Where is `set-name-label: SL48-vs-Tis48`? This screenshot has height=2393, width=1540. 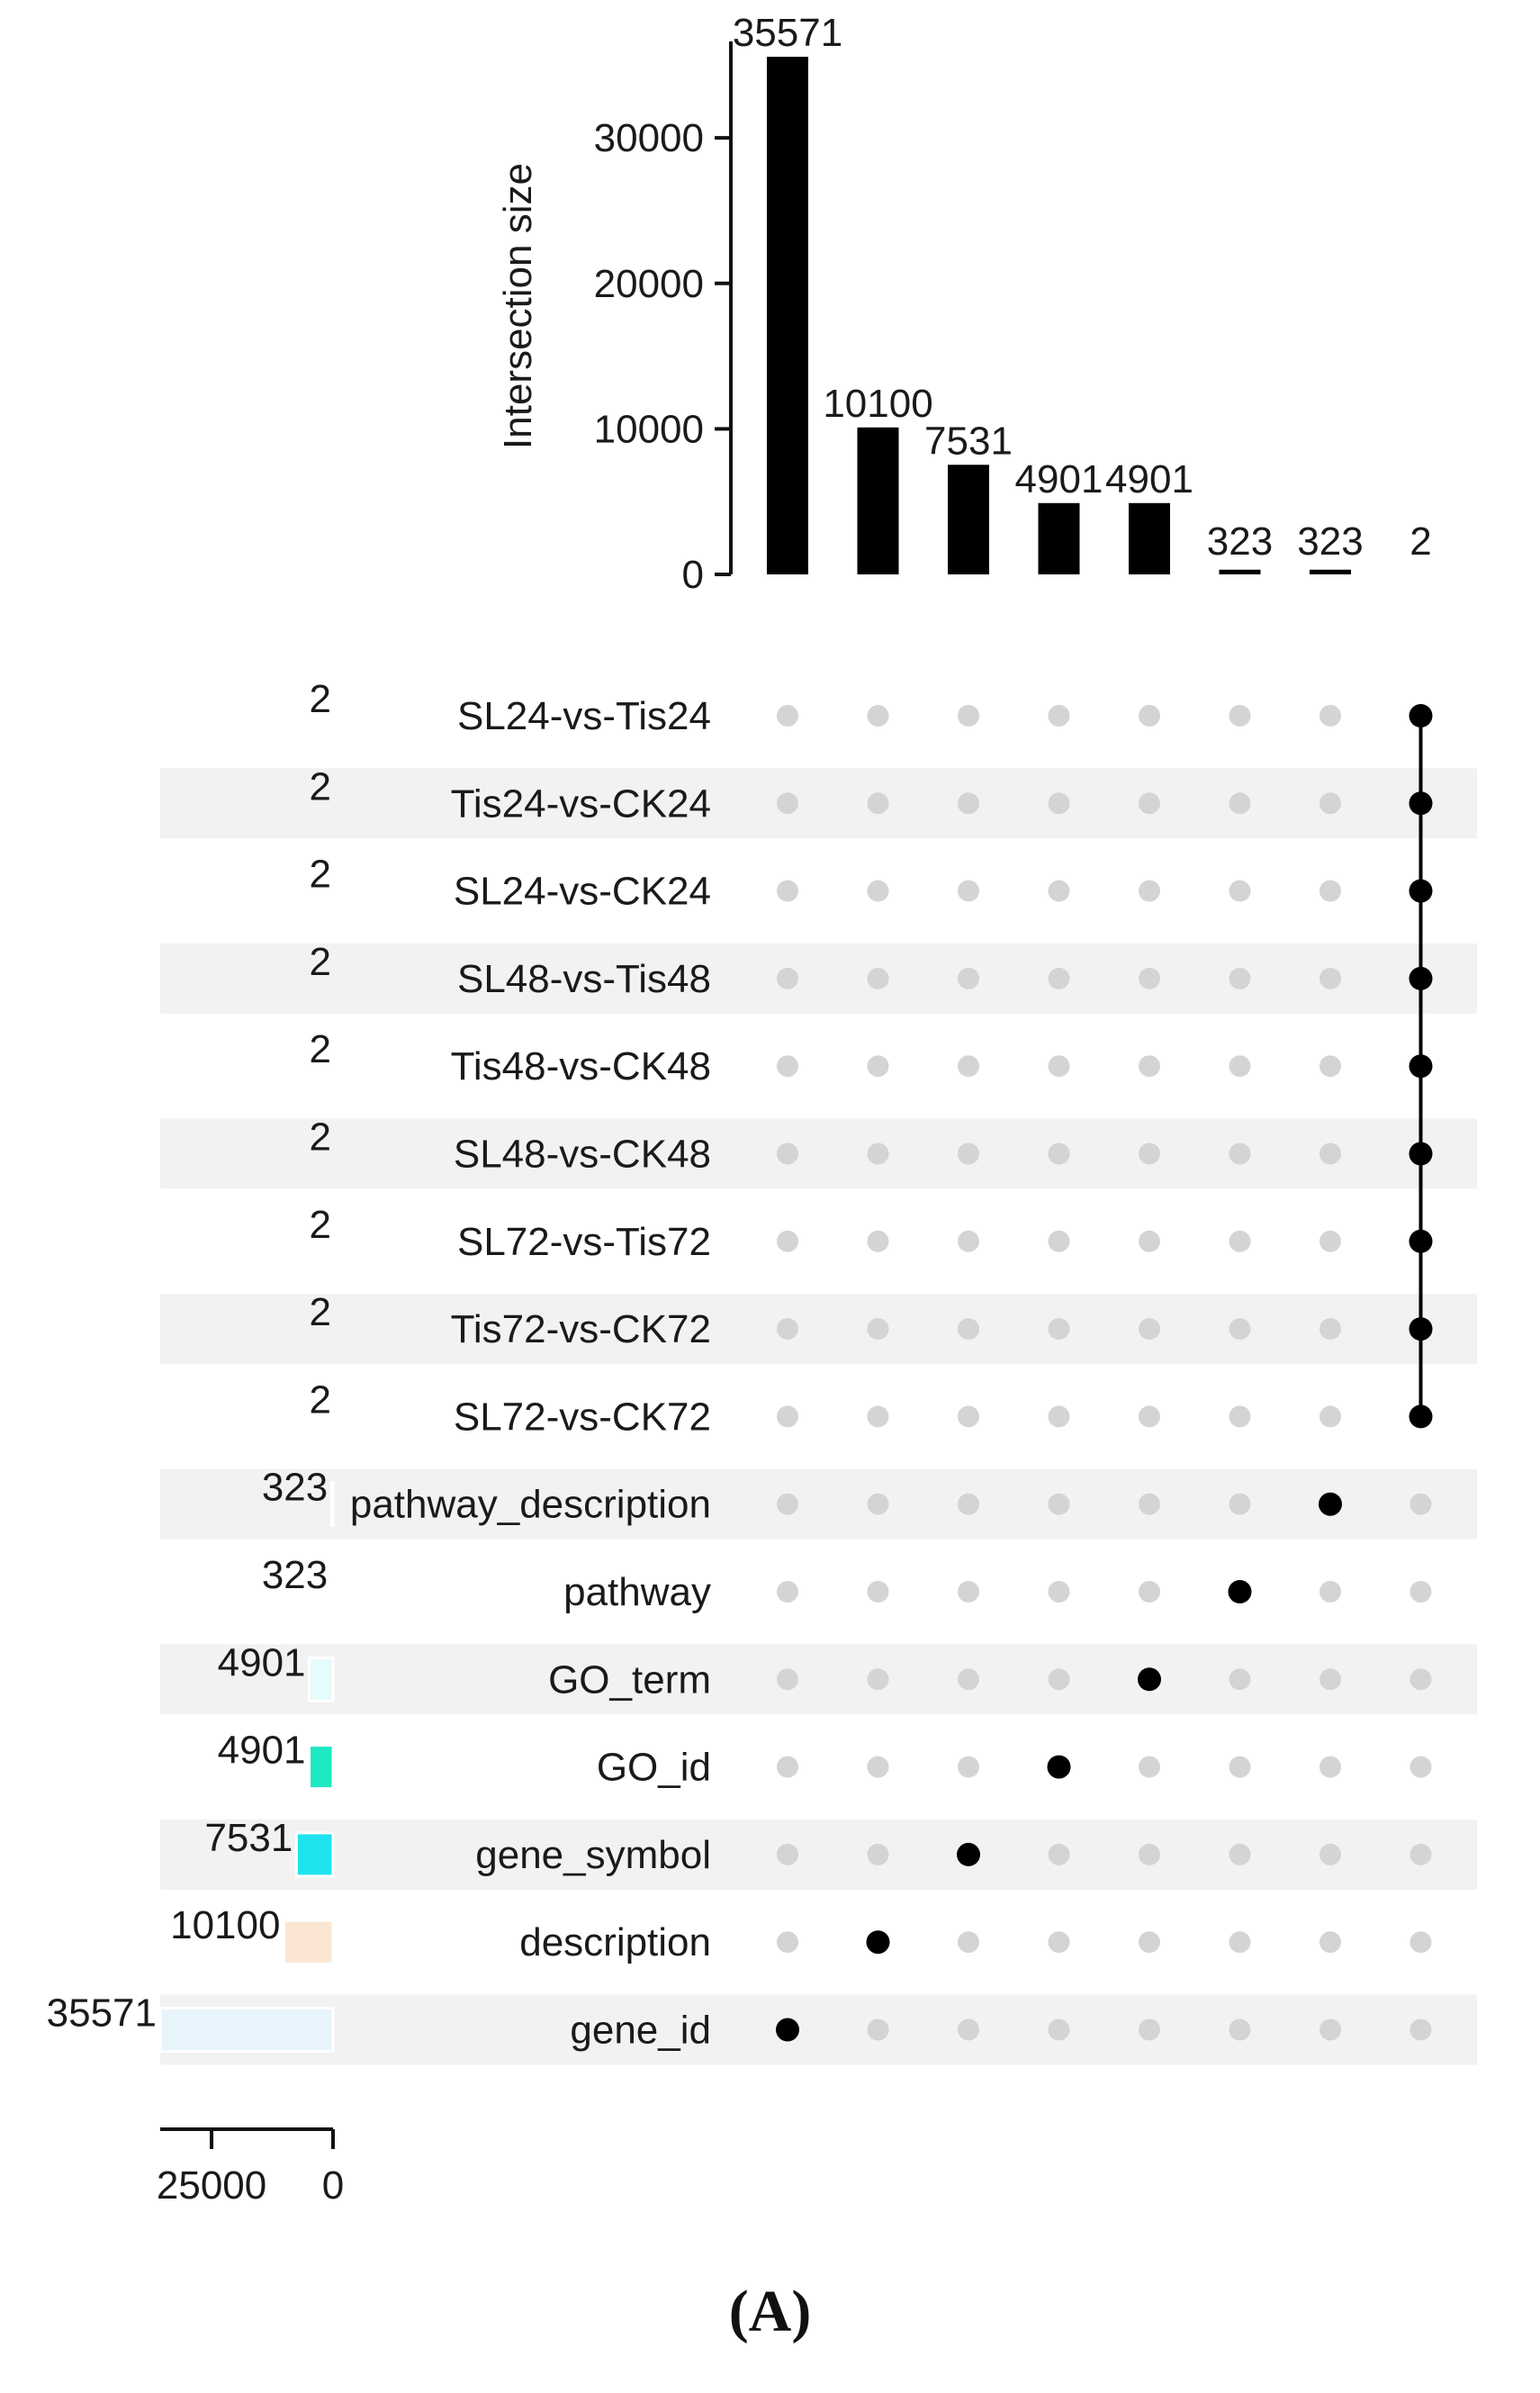
set-name-label: SL48-vs-Tis48 is located at coordinates (584, 979).